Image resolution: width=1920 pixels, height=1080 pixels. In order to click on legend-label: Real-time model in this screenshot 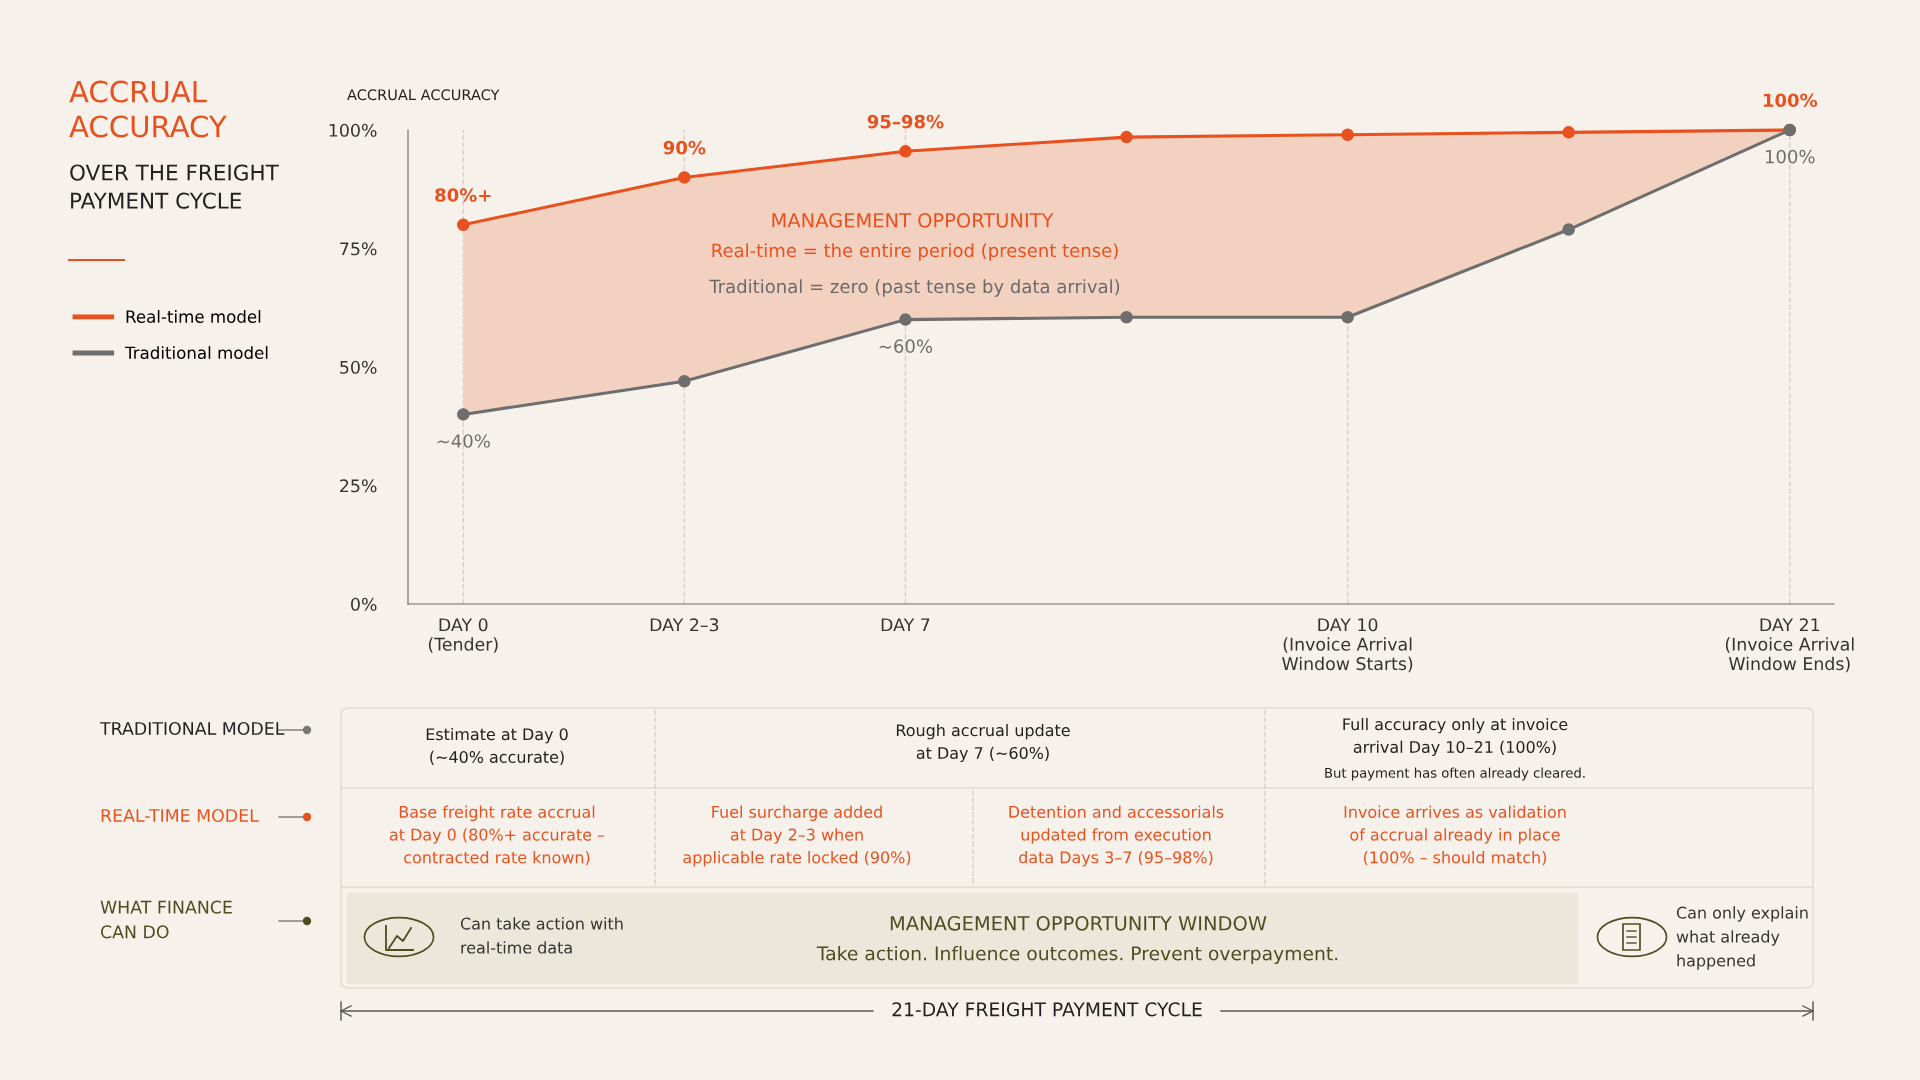, I will do `click(193, 316)`.